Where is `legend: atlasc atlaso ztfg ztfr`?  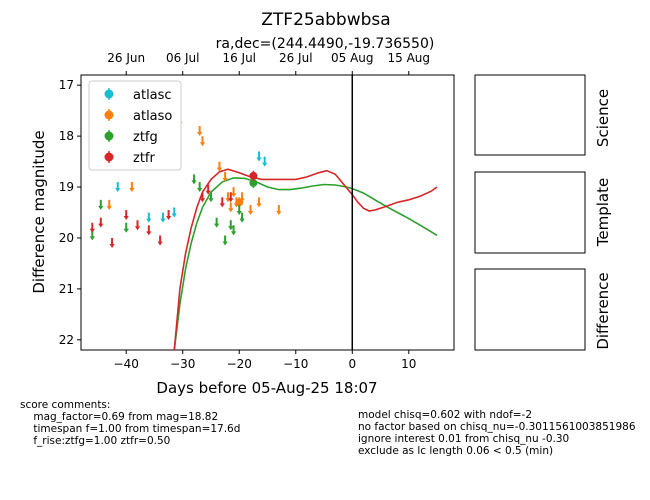 legend: atlasc atlaso ztfg ztfr is located at coordinates (135, 125).